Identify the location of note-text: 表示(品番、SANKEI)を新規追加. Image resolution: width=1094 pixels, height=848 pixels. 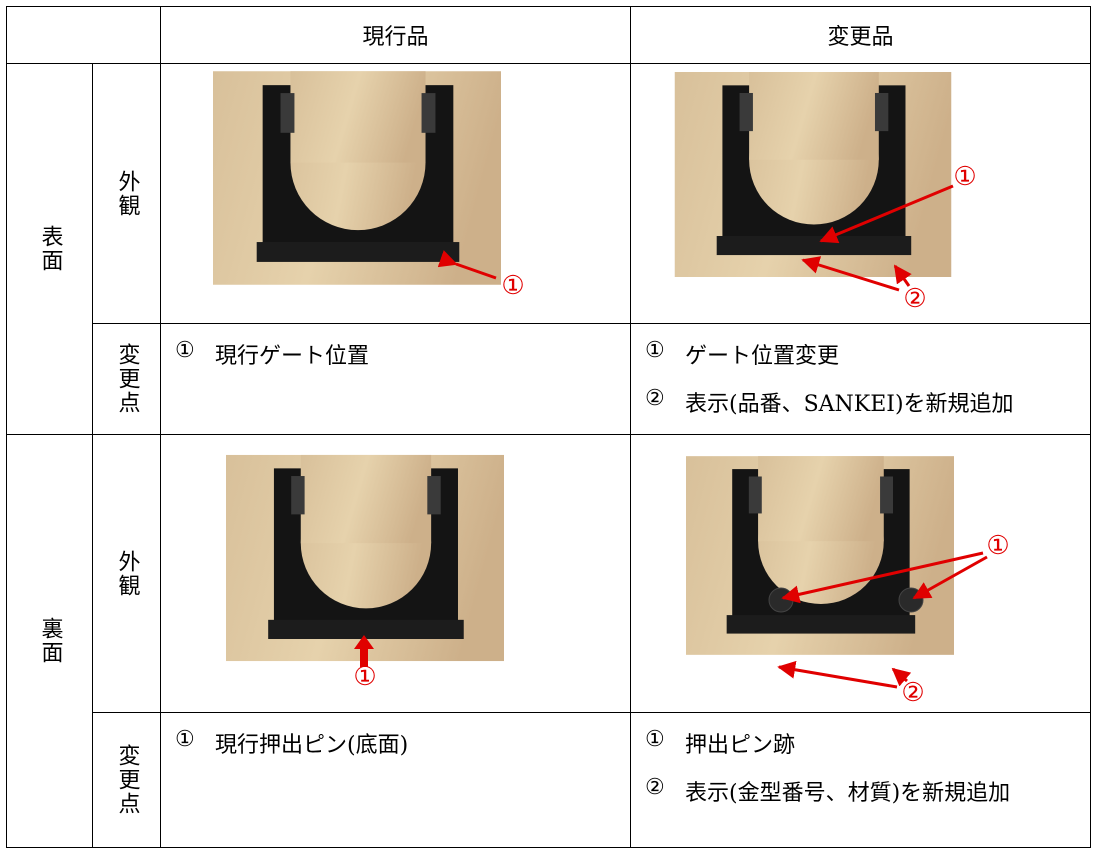
(849, 404).